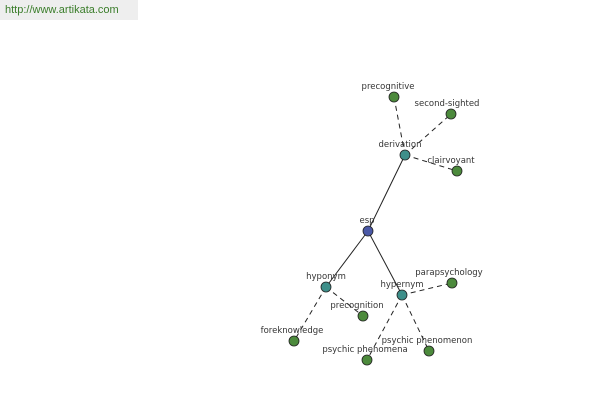 The height and width of the screenshot is (400, 600). Describe the element at coordinates (356, 306) in the screenshot. I see `node-label: precognition` at that location.